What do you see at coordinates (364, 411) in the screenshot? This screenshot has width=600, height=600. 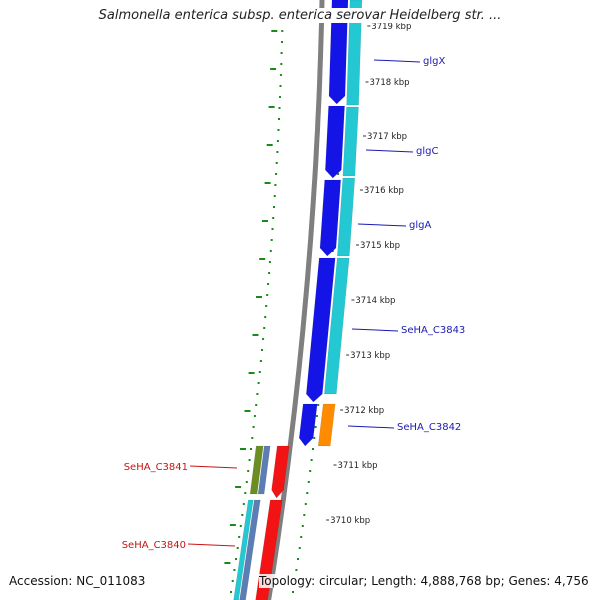 I see `ruler-tick-label: 3712 kbp` at bounding box center [364, 411].